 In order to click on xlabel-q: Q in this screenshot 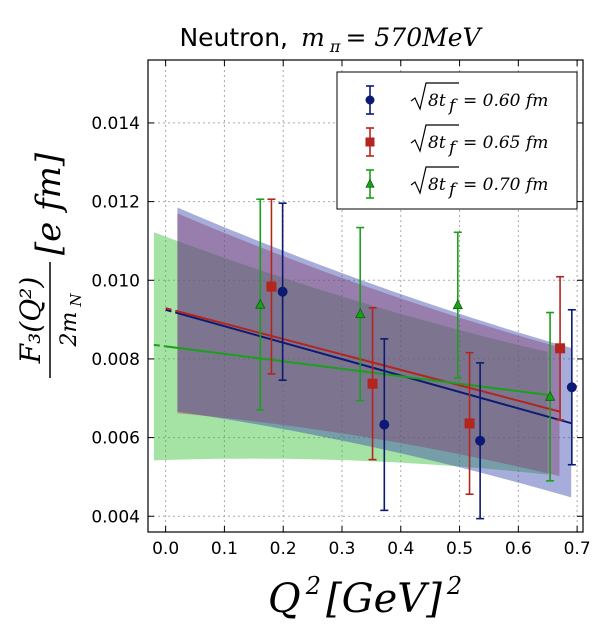, I will do `click(284, 599)`.